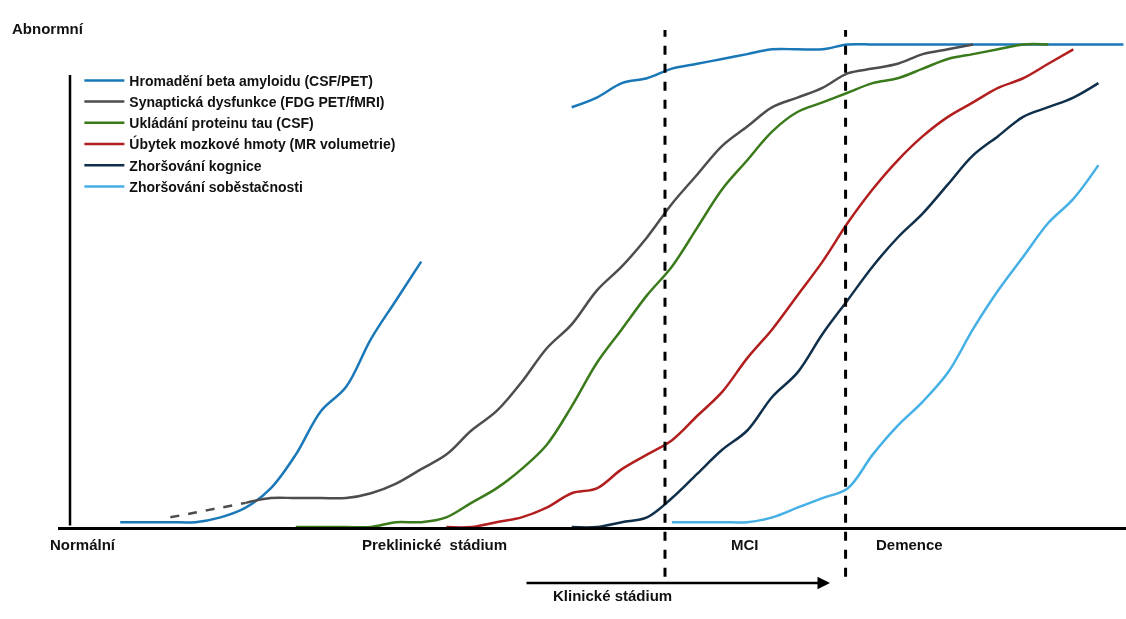 The image size is (1126, 619). What do you see at coordinates (745, 544) in the screenshot?
I see `text: MCI` at bounding box center [745, 544].